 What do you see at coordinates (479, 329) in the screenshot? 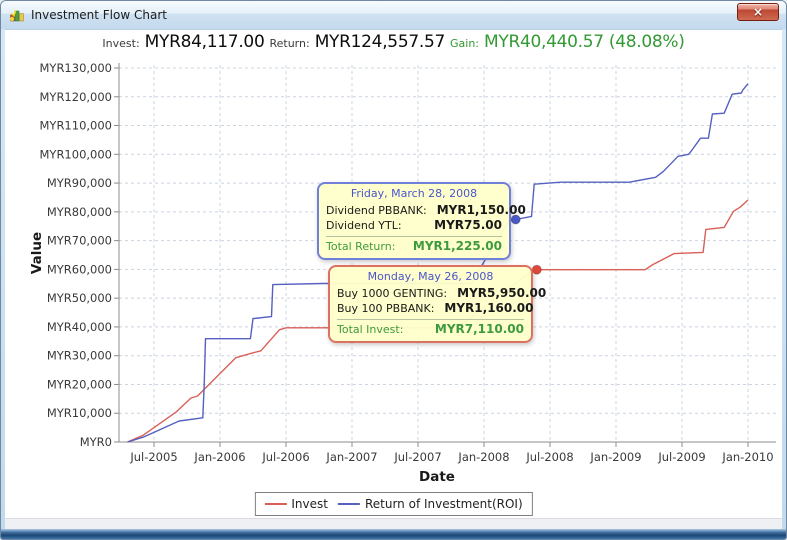
I see `tooltip-total-value: MYR7,110.00` at bounding box center [479, 329].